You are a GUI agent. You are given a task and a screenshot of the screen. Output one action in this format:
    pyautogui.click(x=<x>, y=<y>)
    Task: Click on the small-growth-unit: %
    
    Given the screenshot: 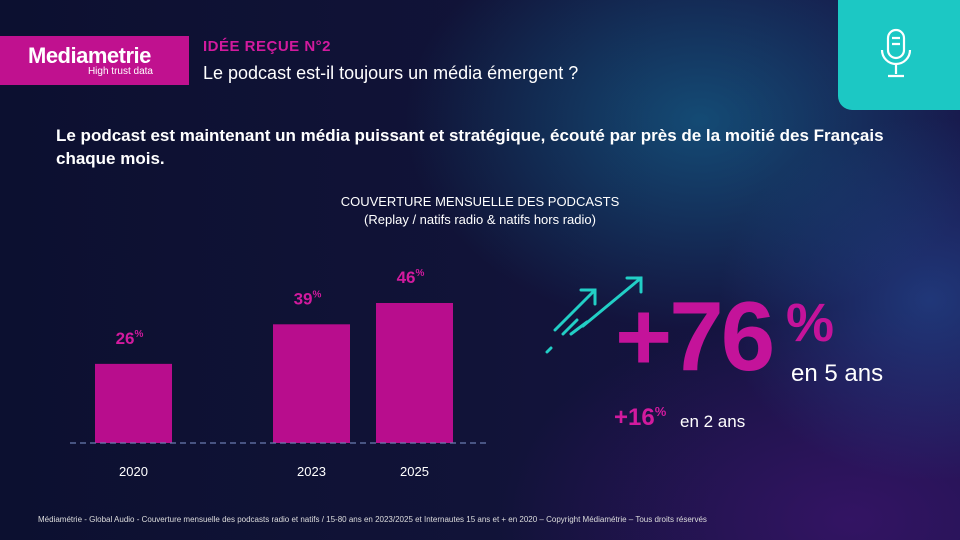 What is the action you would take?
    pyautogui.click(x=660, y=411)
    